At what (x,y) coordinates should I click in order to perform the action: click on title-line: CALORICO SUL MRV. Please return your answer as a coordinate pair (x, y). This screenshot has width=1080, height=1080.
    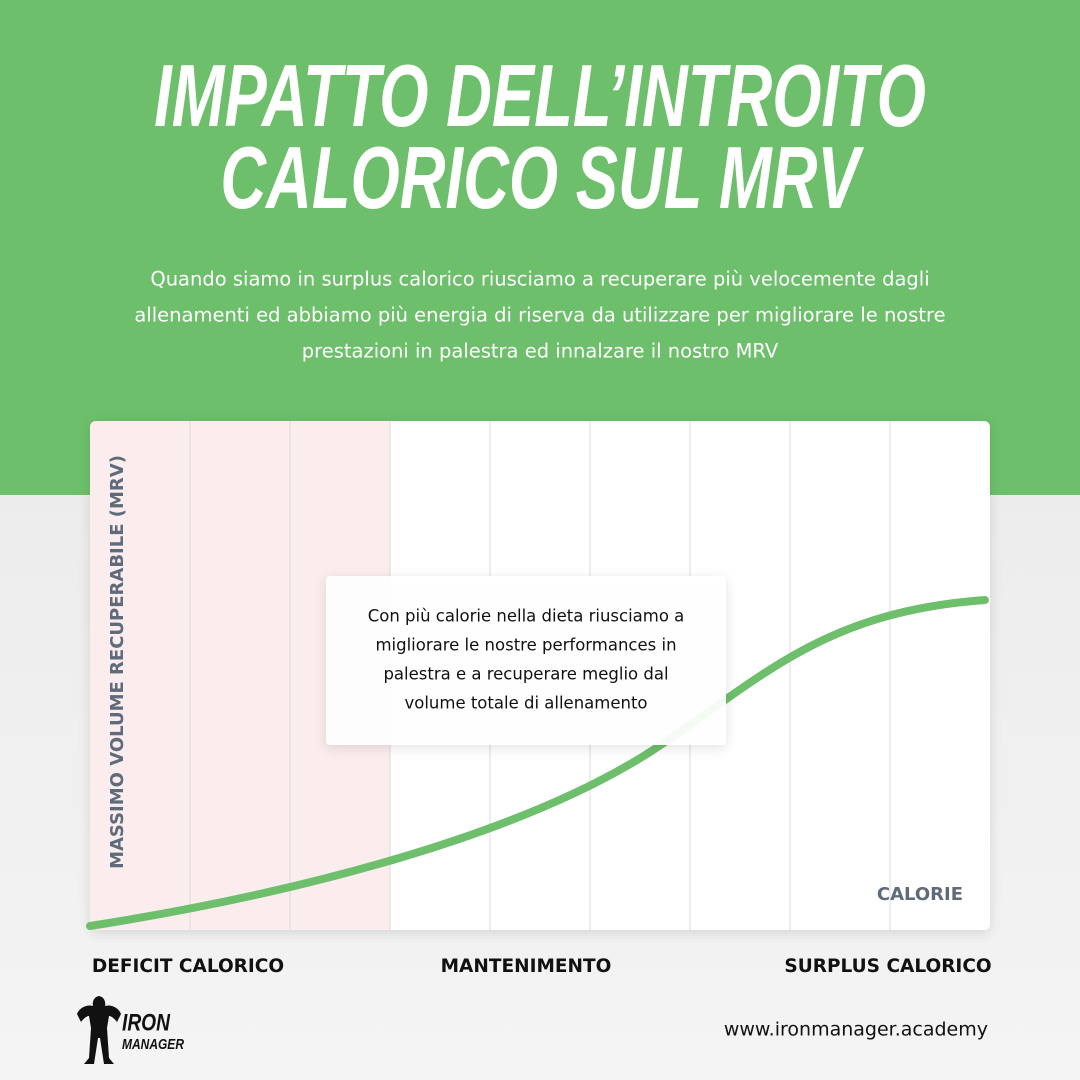
    Looking at the image, I should click on (542, 179).